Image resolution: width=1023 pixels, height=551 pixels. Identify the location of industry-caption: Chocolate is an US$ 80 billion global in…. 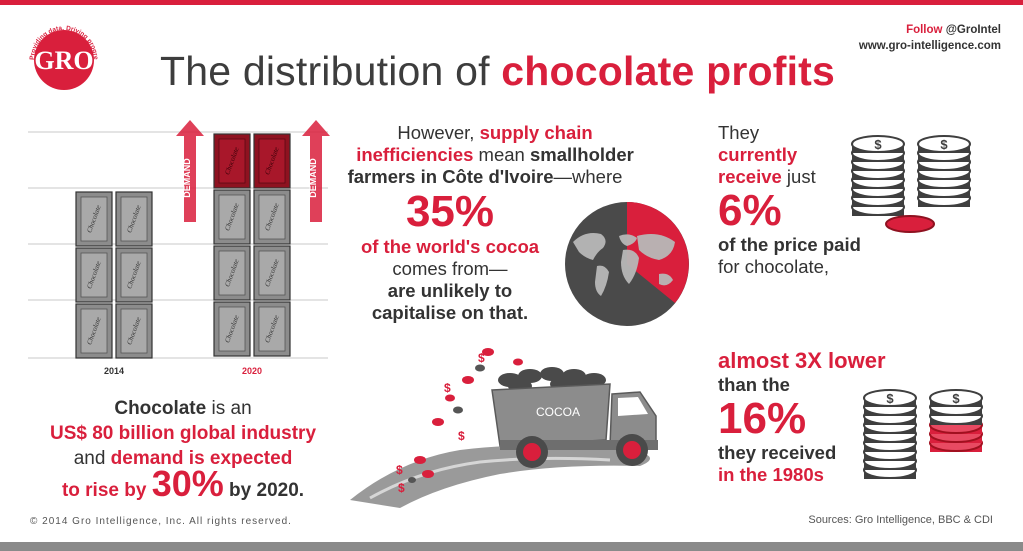
(183, 451).